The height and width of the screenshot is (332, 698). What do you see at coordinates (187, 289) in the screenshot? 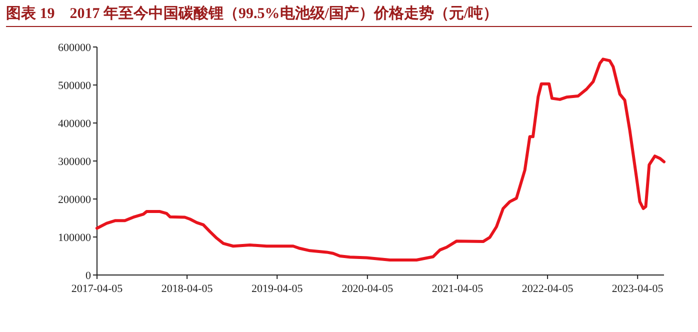
I see `x-tick-label: 2018-04-05` at bounding box center [187, 289].